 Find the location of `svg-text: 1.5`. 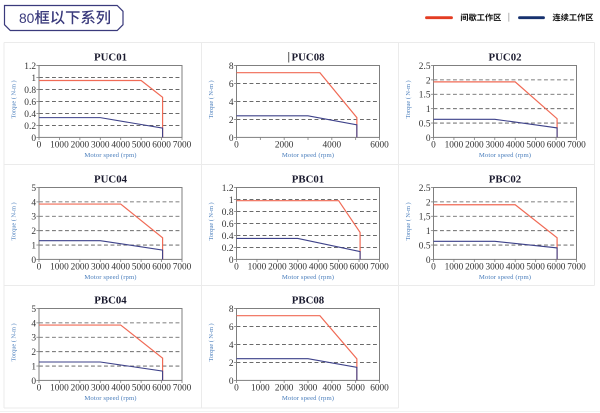

svg-text: 1.5 is located at coordinates (425, 96).